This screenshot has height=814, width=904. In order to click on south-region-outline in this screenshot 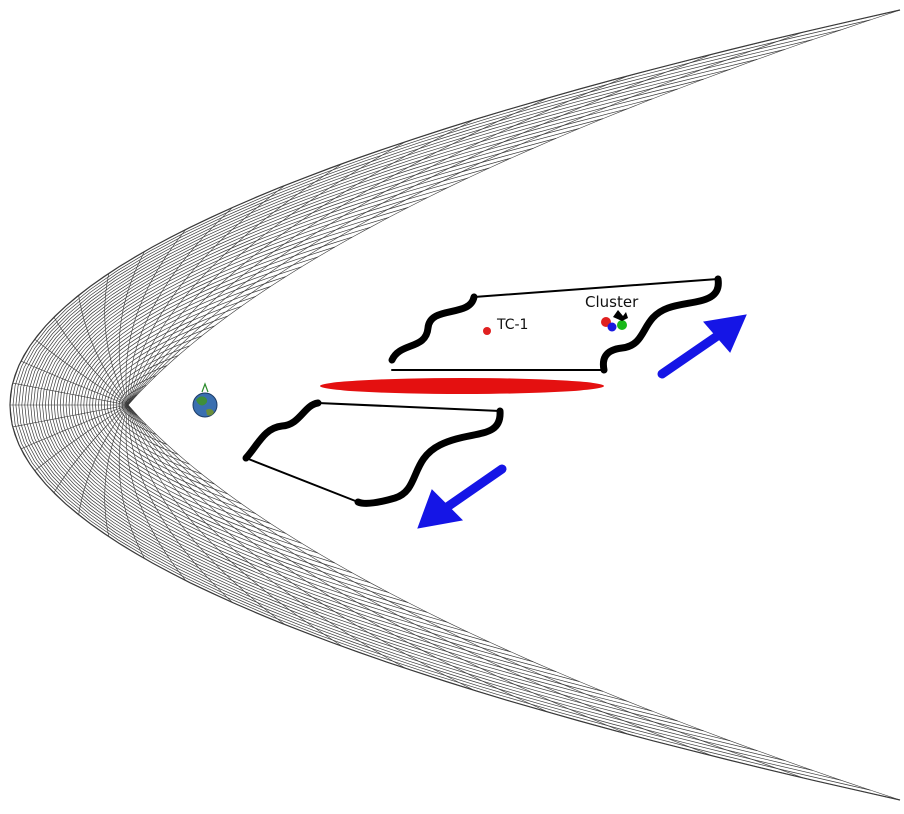, I will do `click(373, 453)`.